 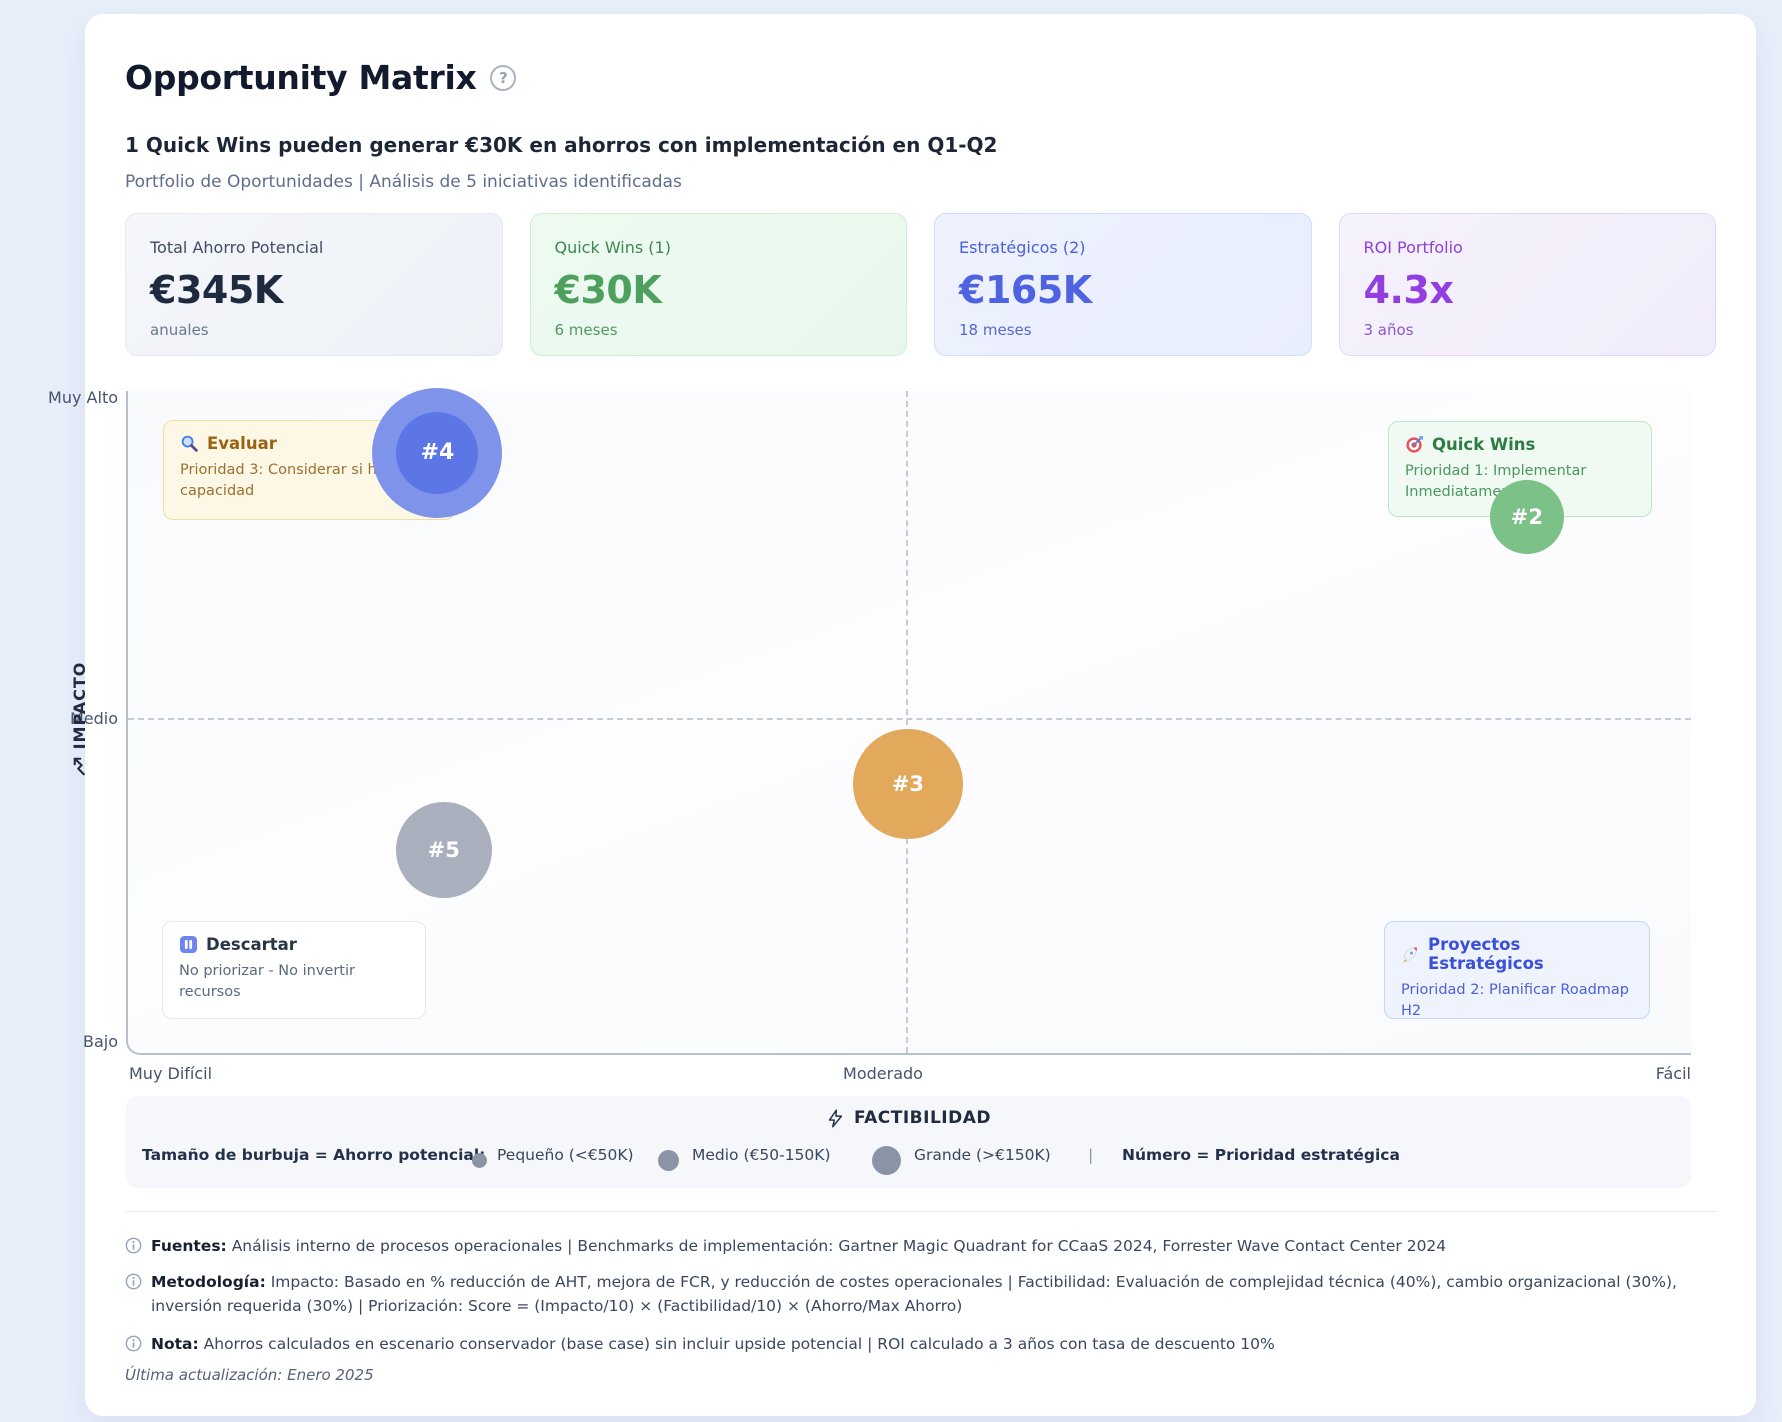 I want to click on trending-up-icon, so click(x=79, y=767).